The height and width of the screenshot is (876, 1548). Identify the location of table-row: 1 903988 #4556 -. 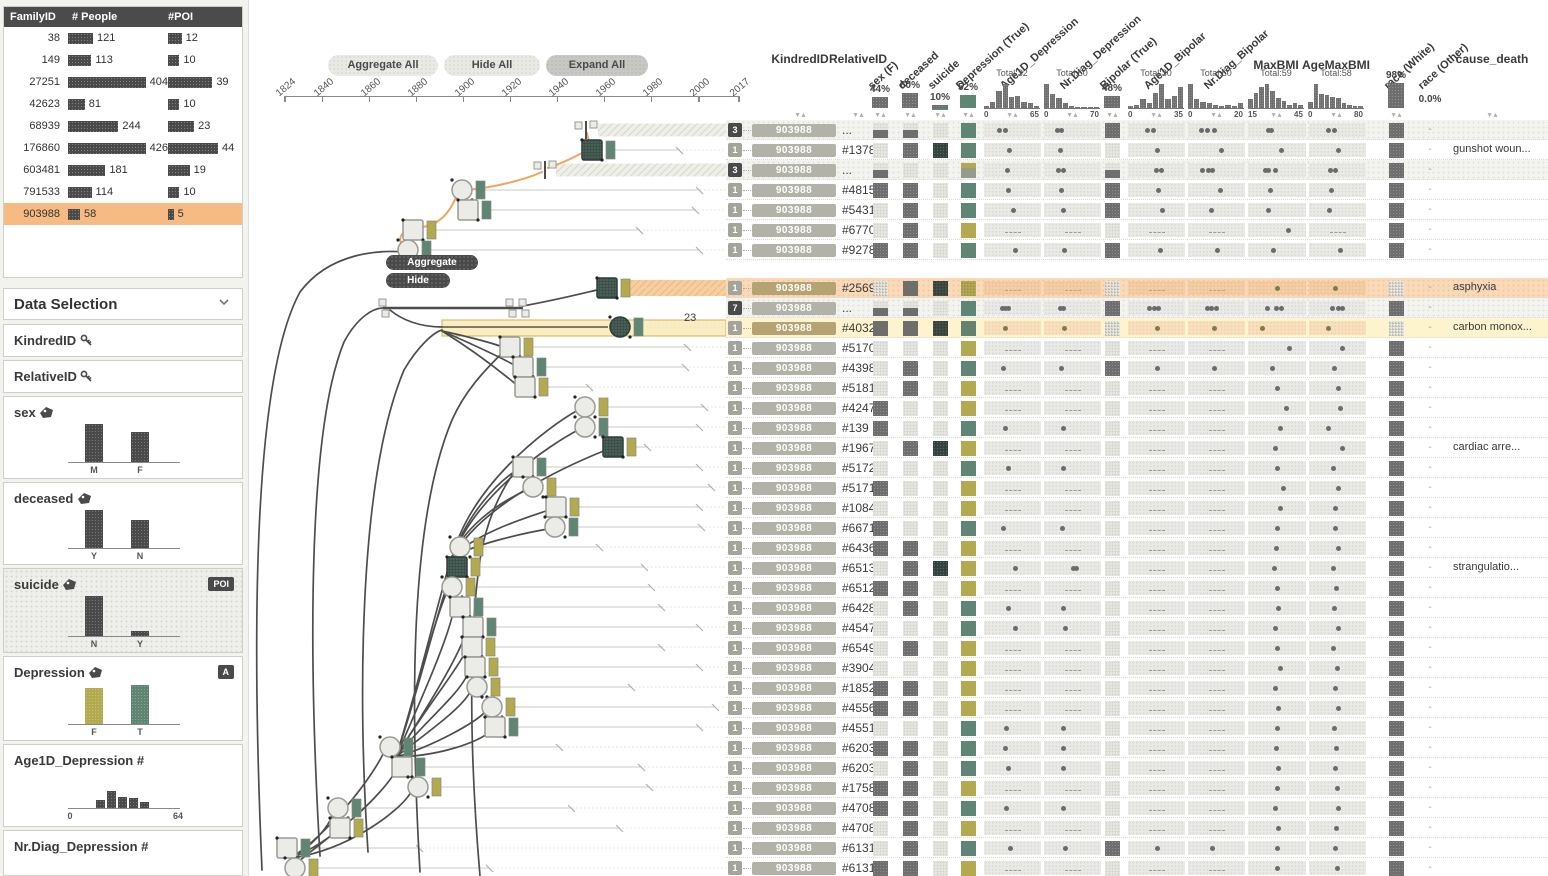
(1137, 708).